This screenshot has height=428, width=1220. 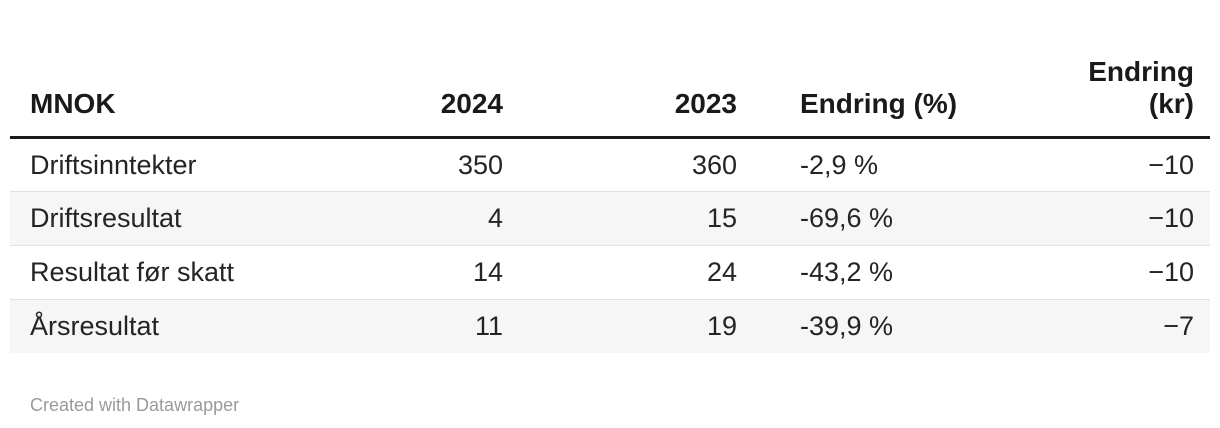 I want to click on column-header-endring-pct: Endring (%), so click(x=878, y=69).